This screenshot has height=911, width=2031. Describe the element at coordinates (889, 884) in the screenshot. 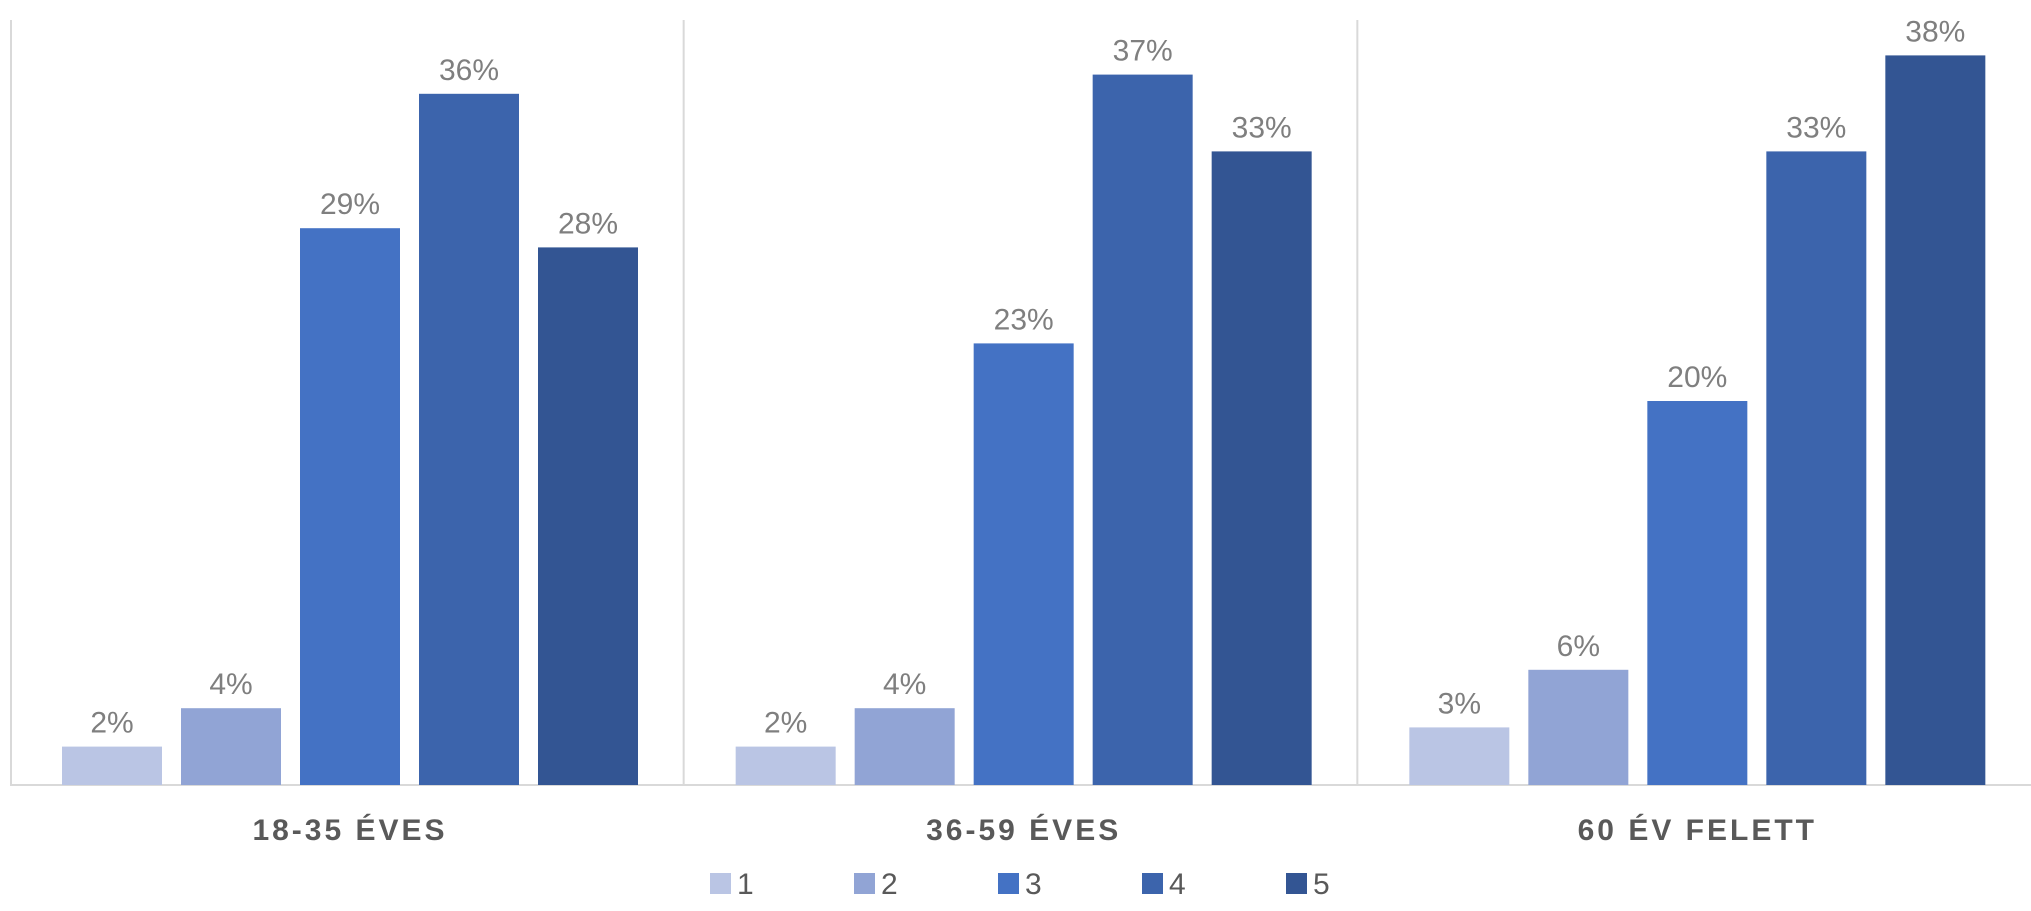

I see `legend-label: 2` at that location.